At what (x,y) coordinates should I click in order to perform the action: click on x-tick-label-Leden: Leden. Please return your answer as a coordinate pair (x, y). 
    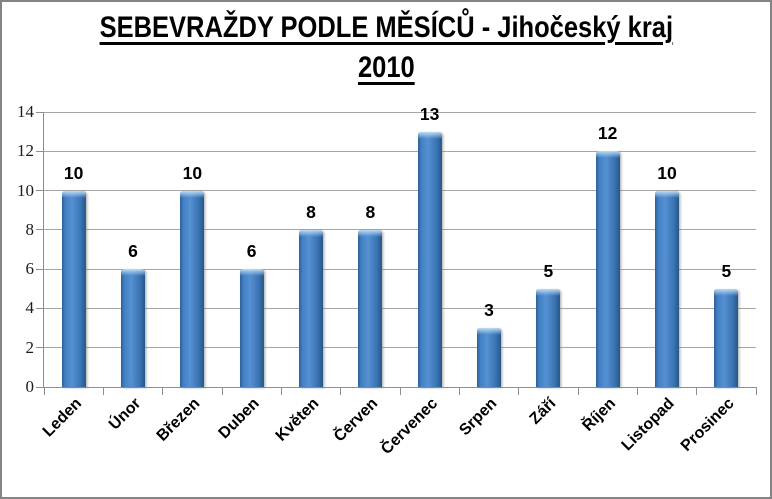
    Looking at the image, I should click on (62, 418).